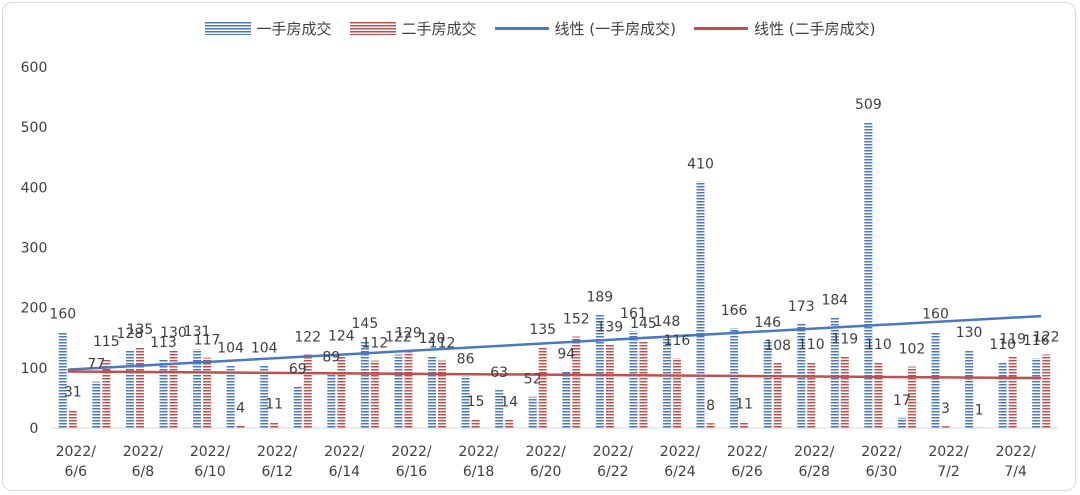 This screenshot has width=1080, height=495. What do you see at coordinates (230, 348) in the screenshot?
I see `data-label-series1-5: 104` at bounding box center [230, 348].